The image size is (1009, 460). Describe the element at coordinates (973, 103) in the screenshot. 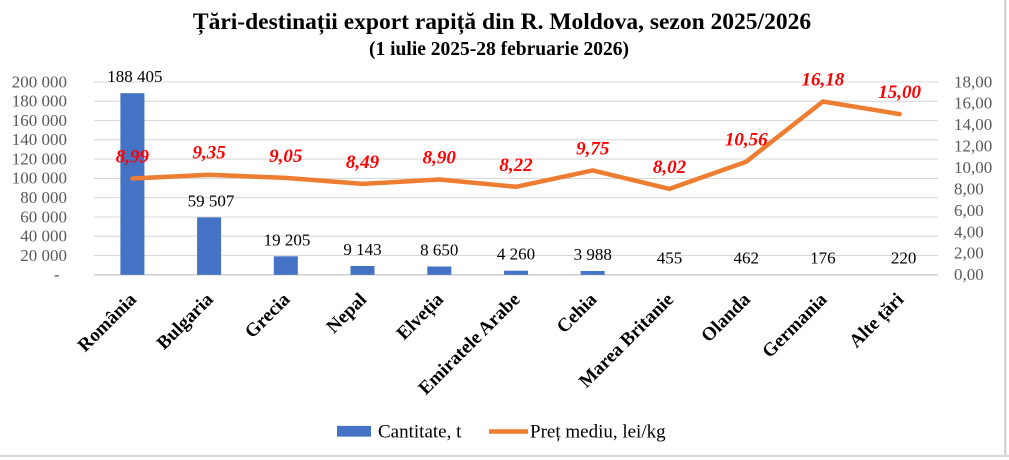

I see `svg-text: 16,00` at that location.